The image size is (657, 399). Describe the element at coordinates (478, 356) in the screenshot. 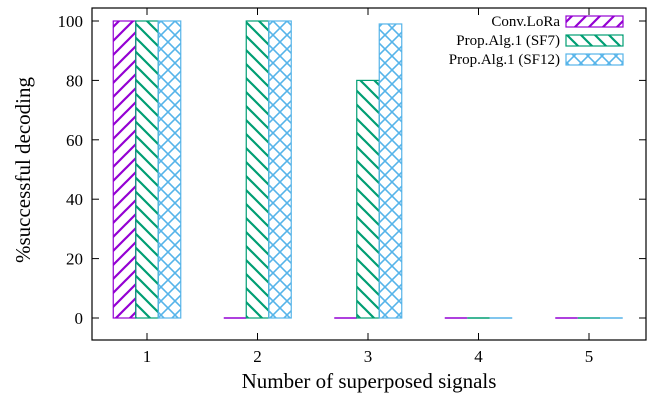

I see `x-tick-label: 4` at that location.